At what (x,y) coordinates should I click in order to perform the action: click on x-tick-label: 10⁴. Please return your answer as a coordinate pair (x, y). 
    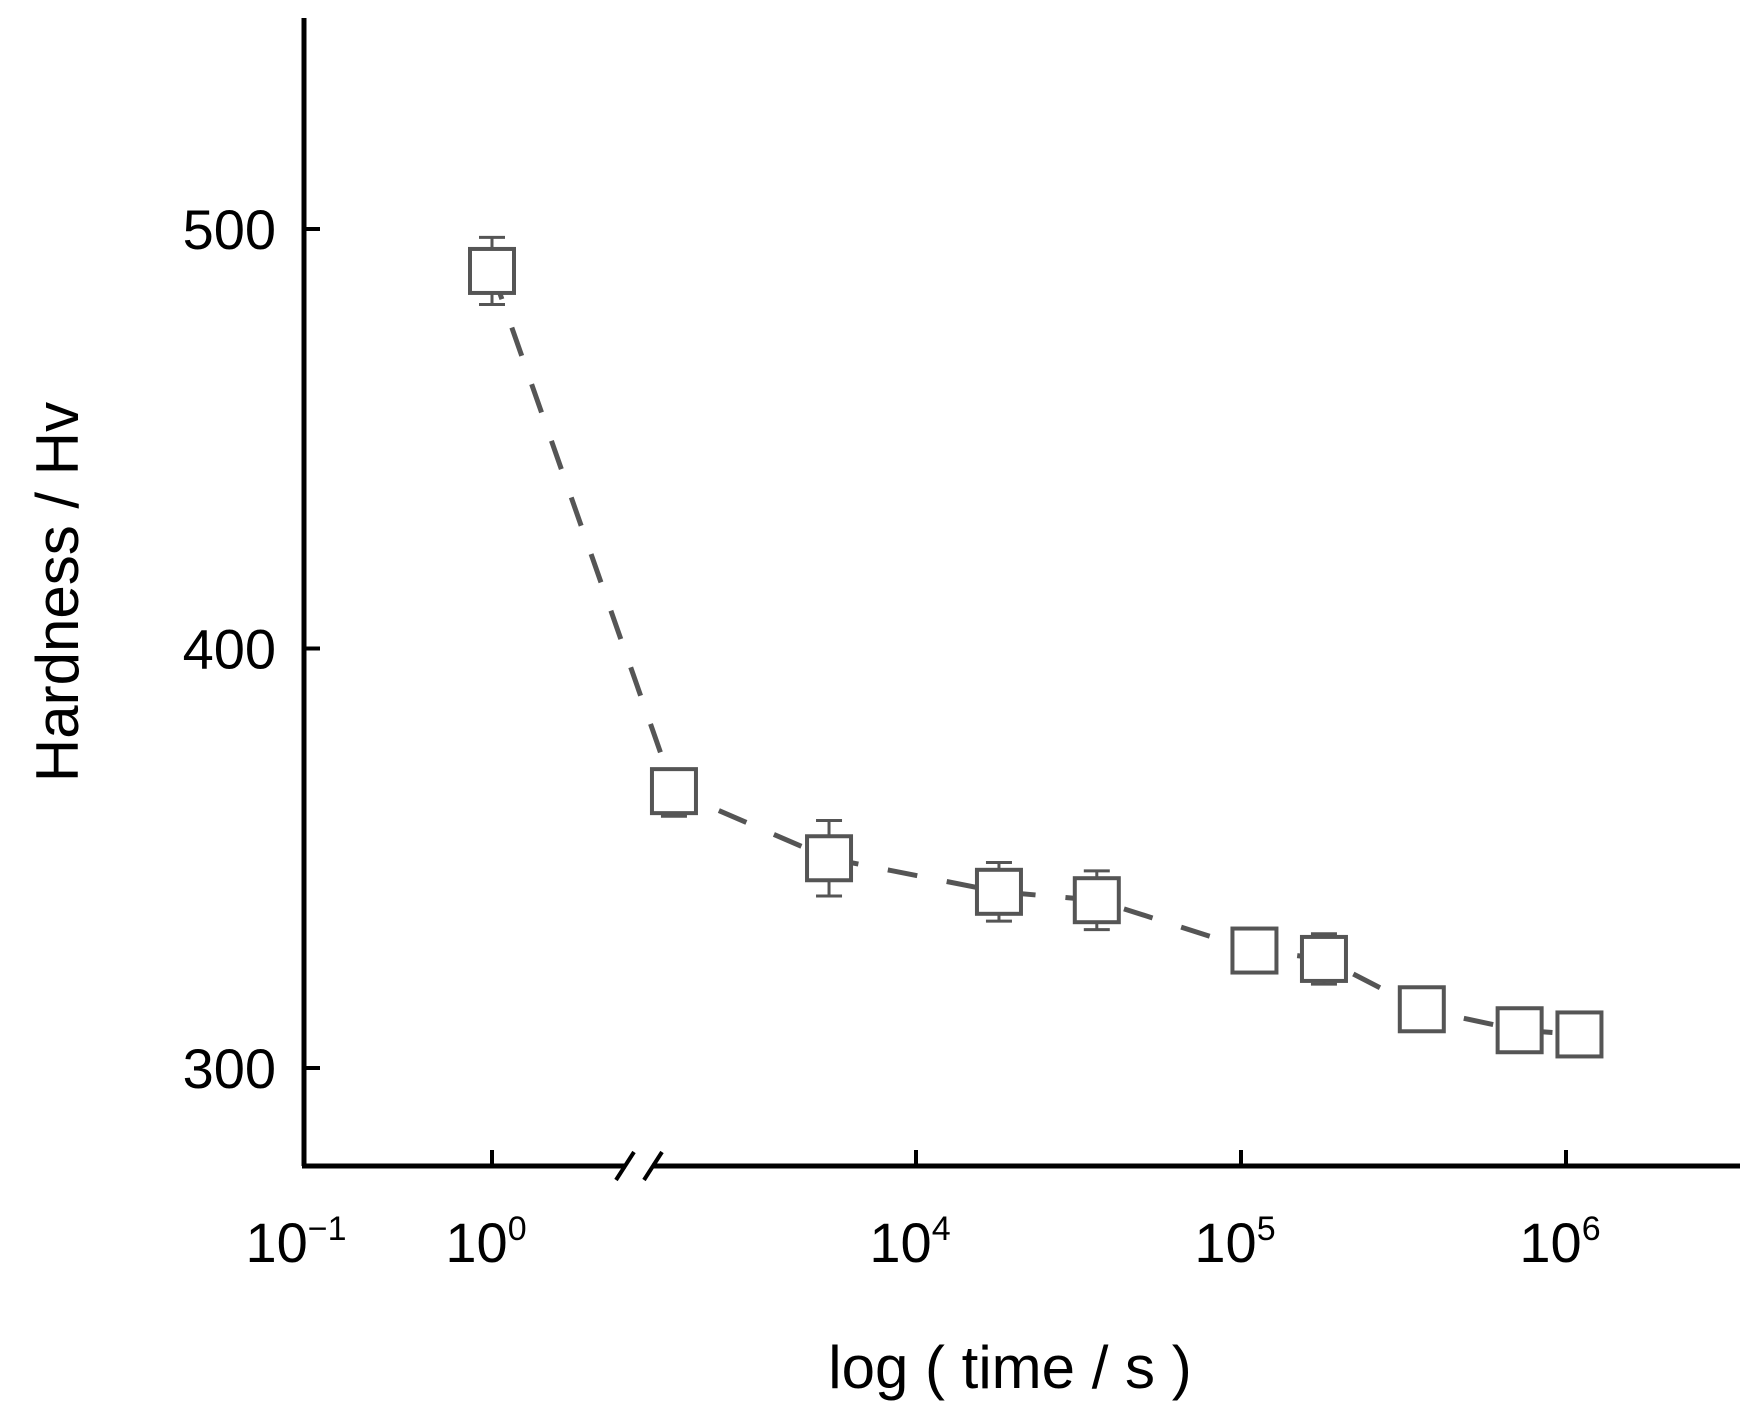
    Looking at the image, I should click on (909, 1242).